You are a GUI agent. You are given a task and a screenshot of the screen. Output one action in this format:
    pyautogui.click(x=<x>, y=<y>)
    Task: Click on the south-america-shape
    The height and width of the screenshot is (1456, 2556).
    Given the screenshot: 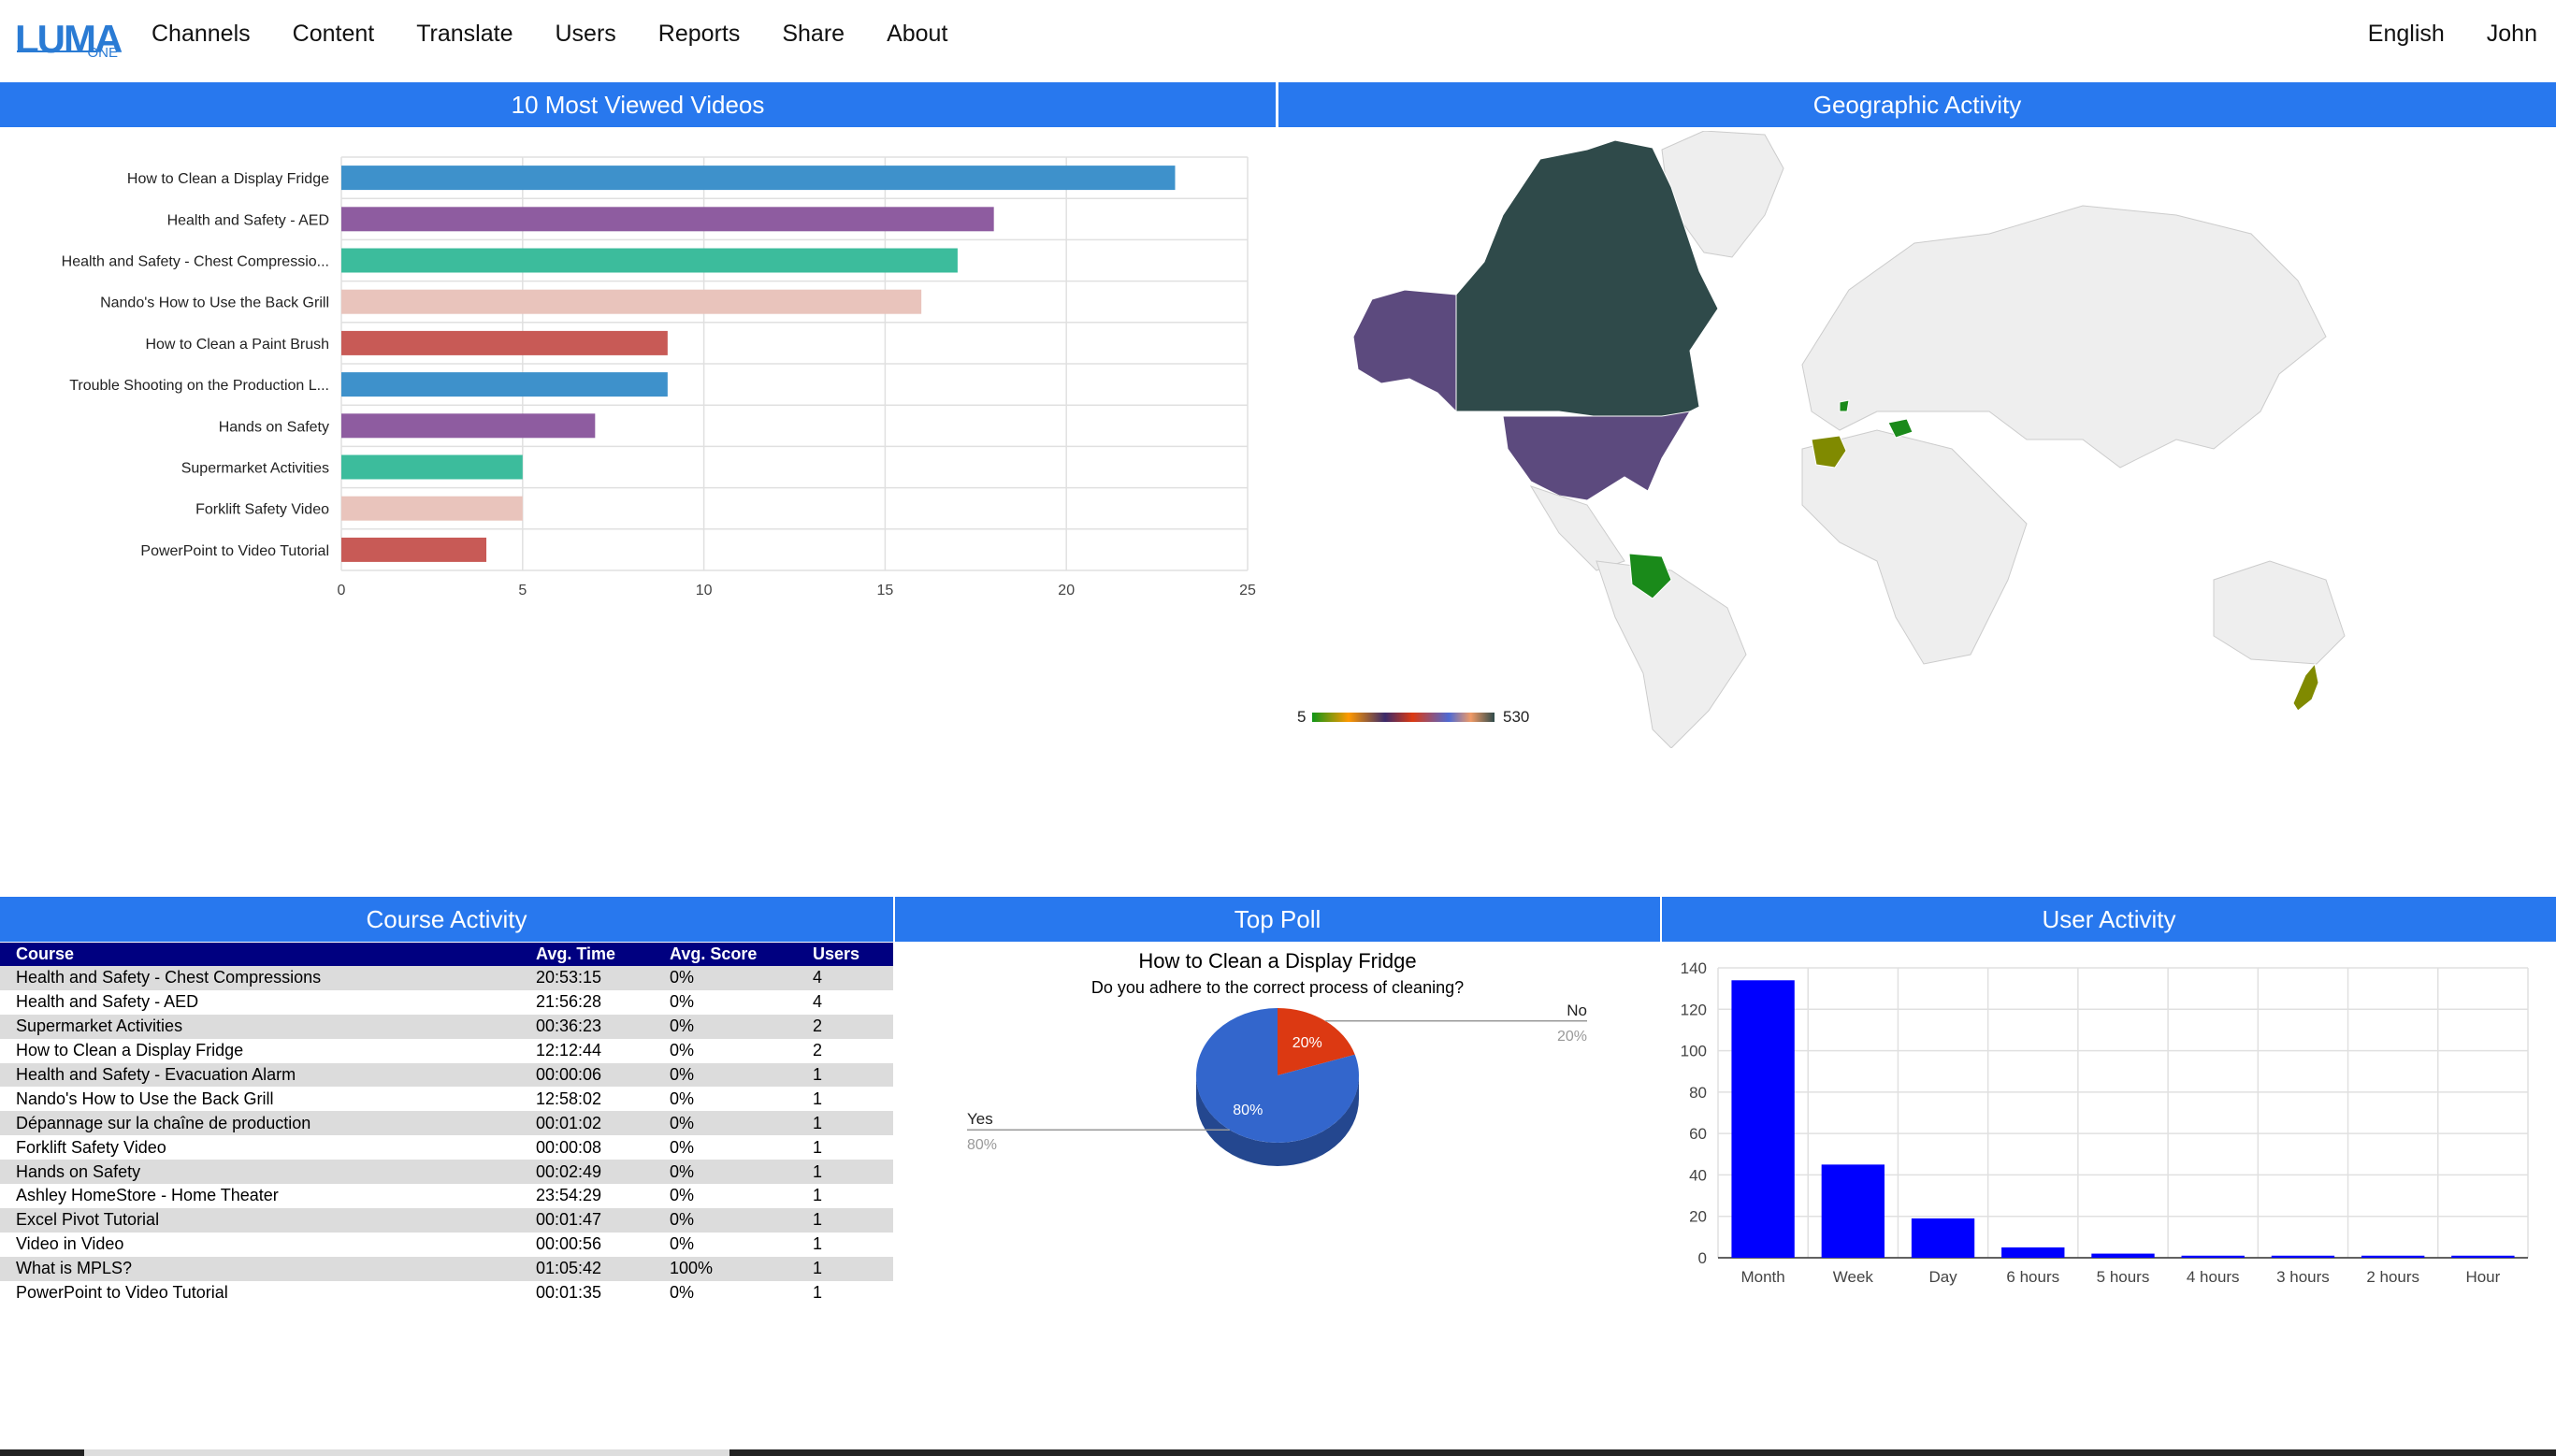 What is the action you would take?
    pyautogui.click(x=1671, y=654)
    